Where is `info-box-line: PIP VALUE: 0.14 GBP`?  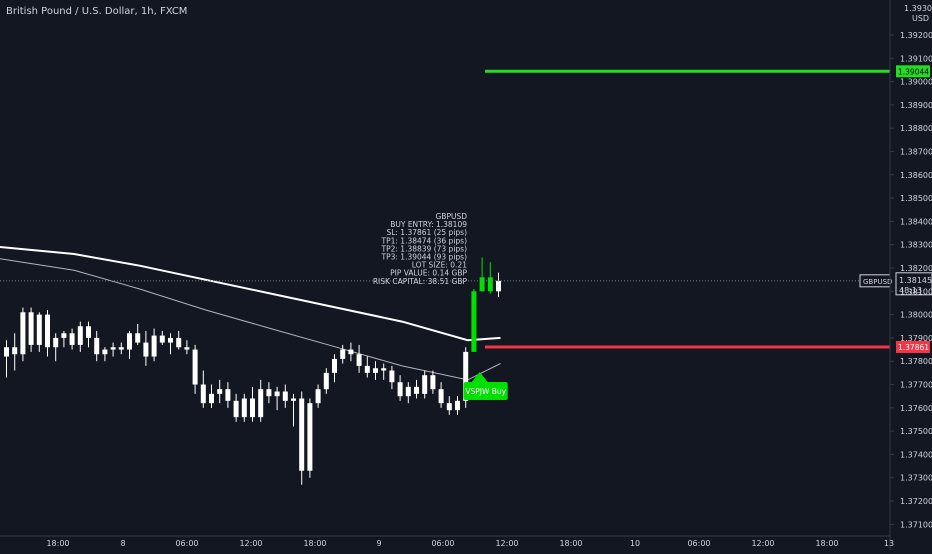
info-box-line: PIP VALUE: 0.14 GBP is located at coordinates (428, 273).